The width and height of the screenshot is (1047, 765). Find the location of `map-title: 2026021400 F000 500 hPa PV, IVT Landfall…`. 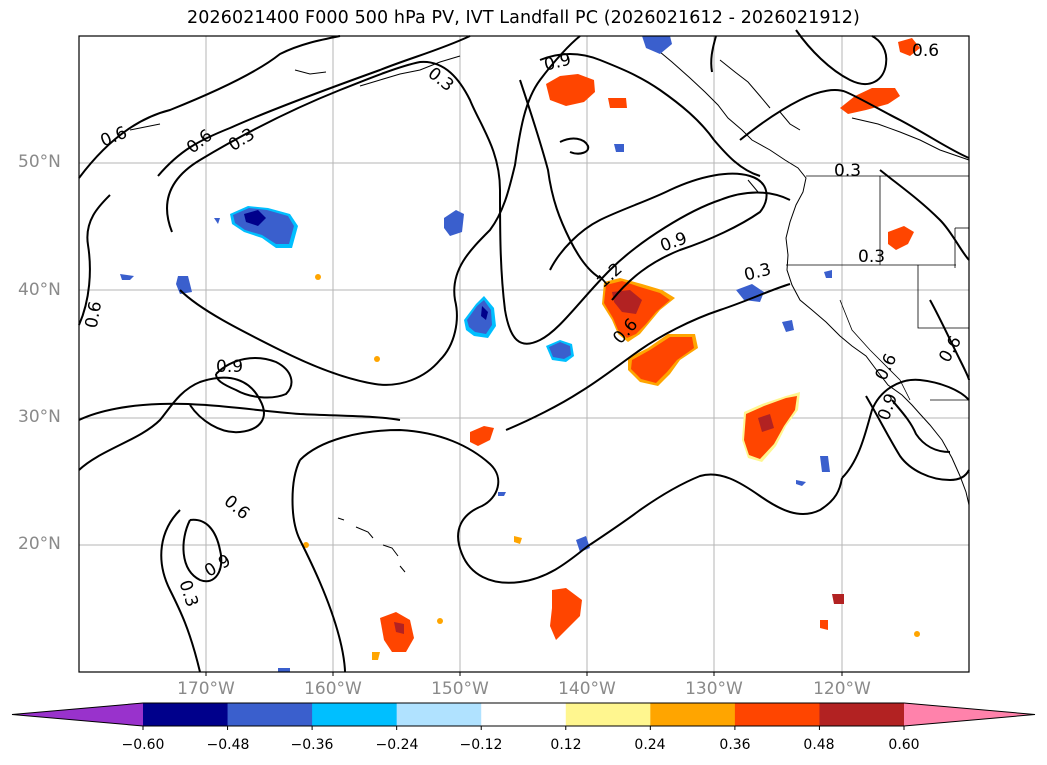

map-title: 2026021400 F000 500 hPa PV, IVT Landfall… is located at coordinates (523, 18).